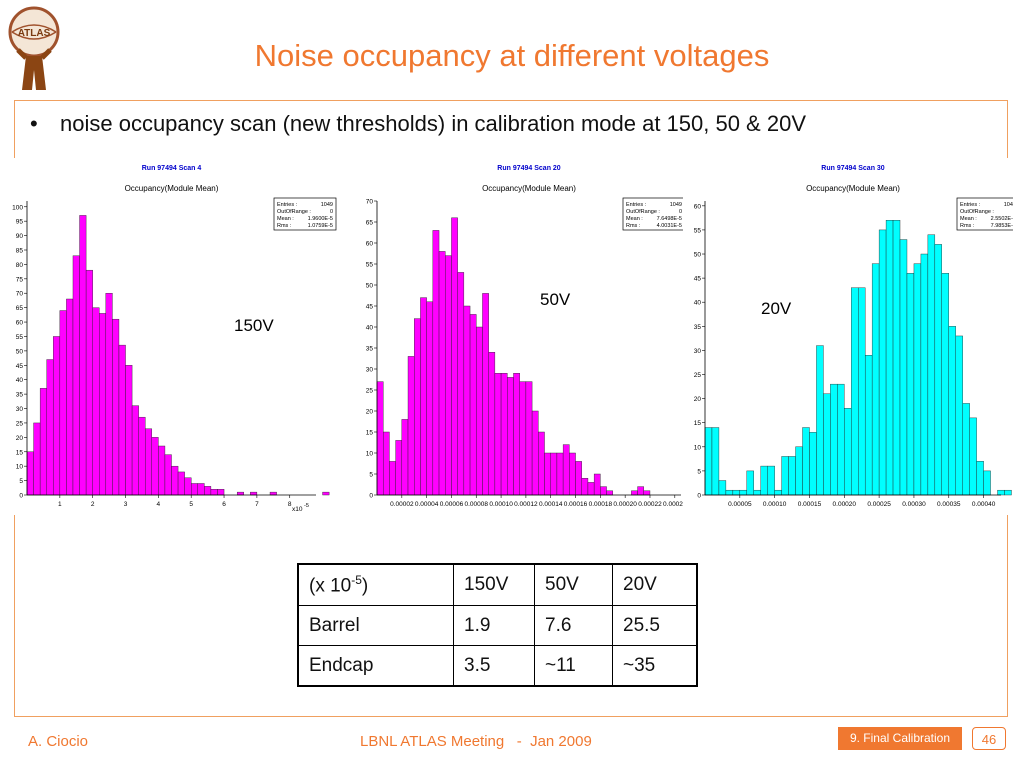  Describe the element at coordinates (1002, 219) in the screenshot. I see `stats-value: 2.5502E-4` at that location.